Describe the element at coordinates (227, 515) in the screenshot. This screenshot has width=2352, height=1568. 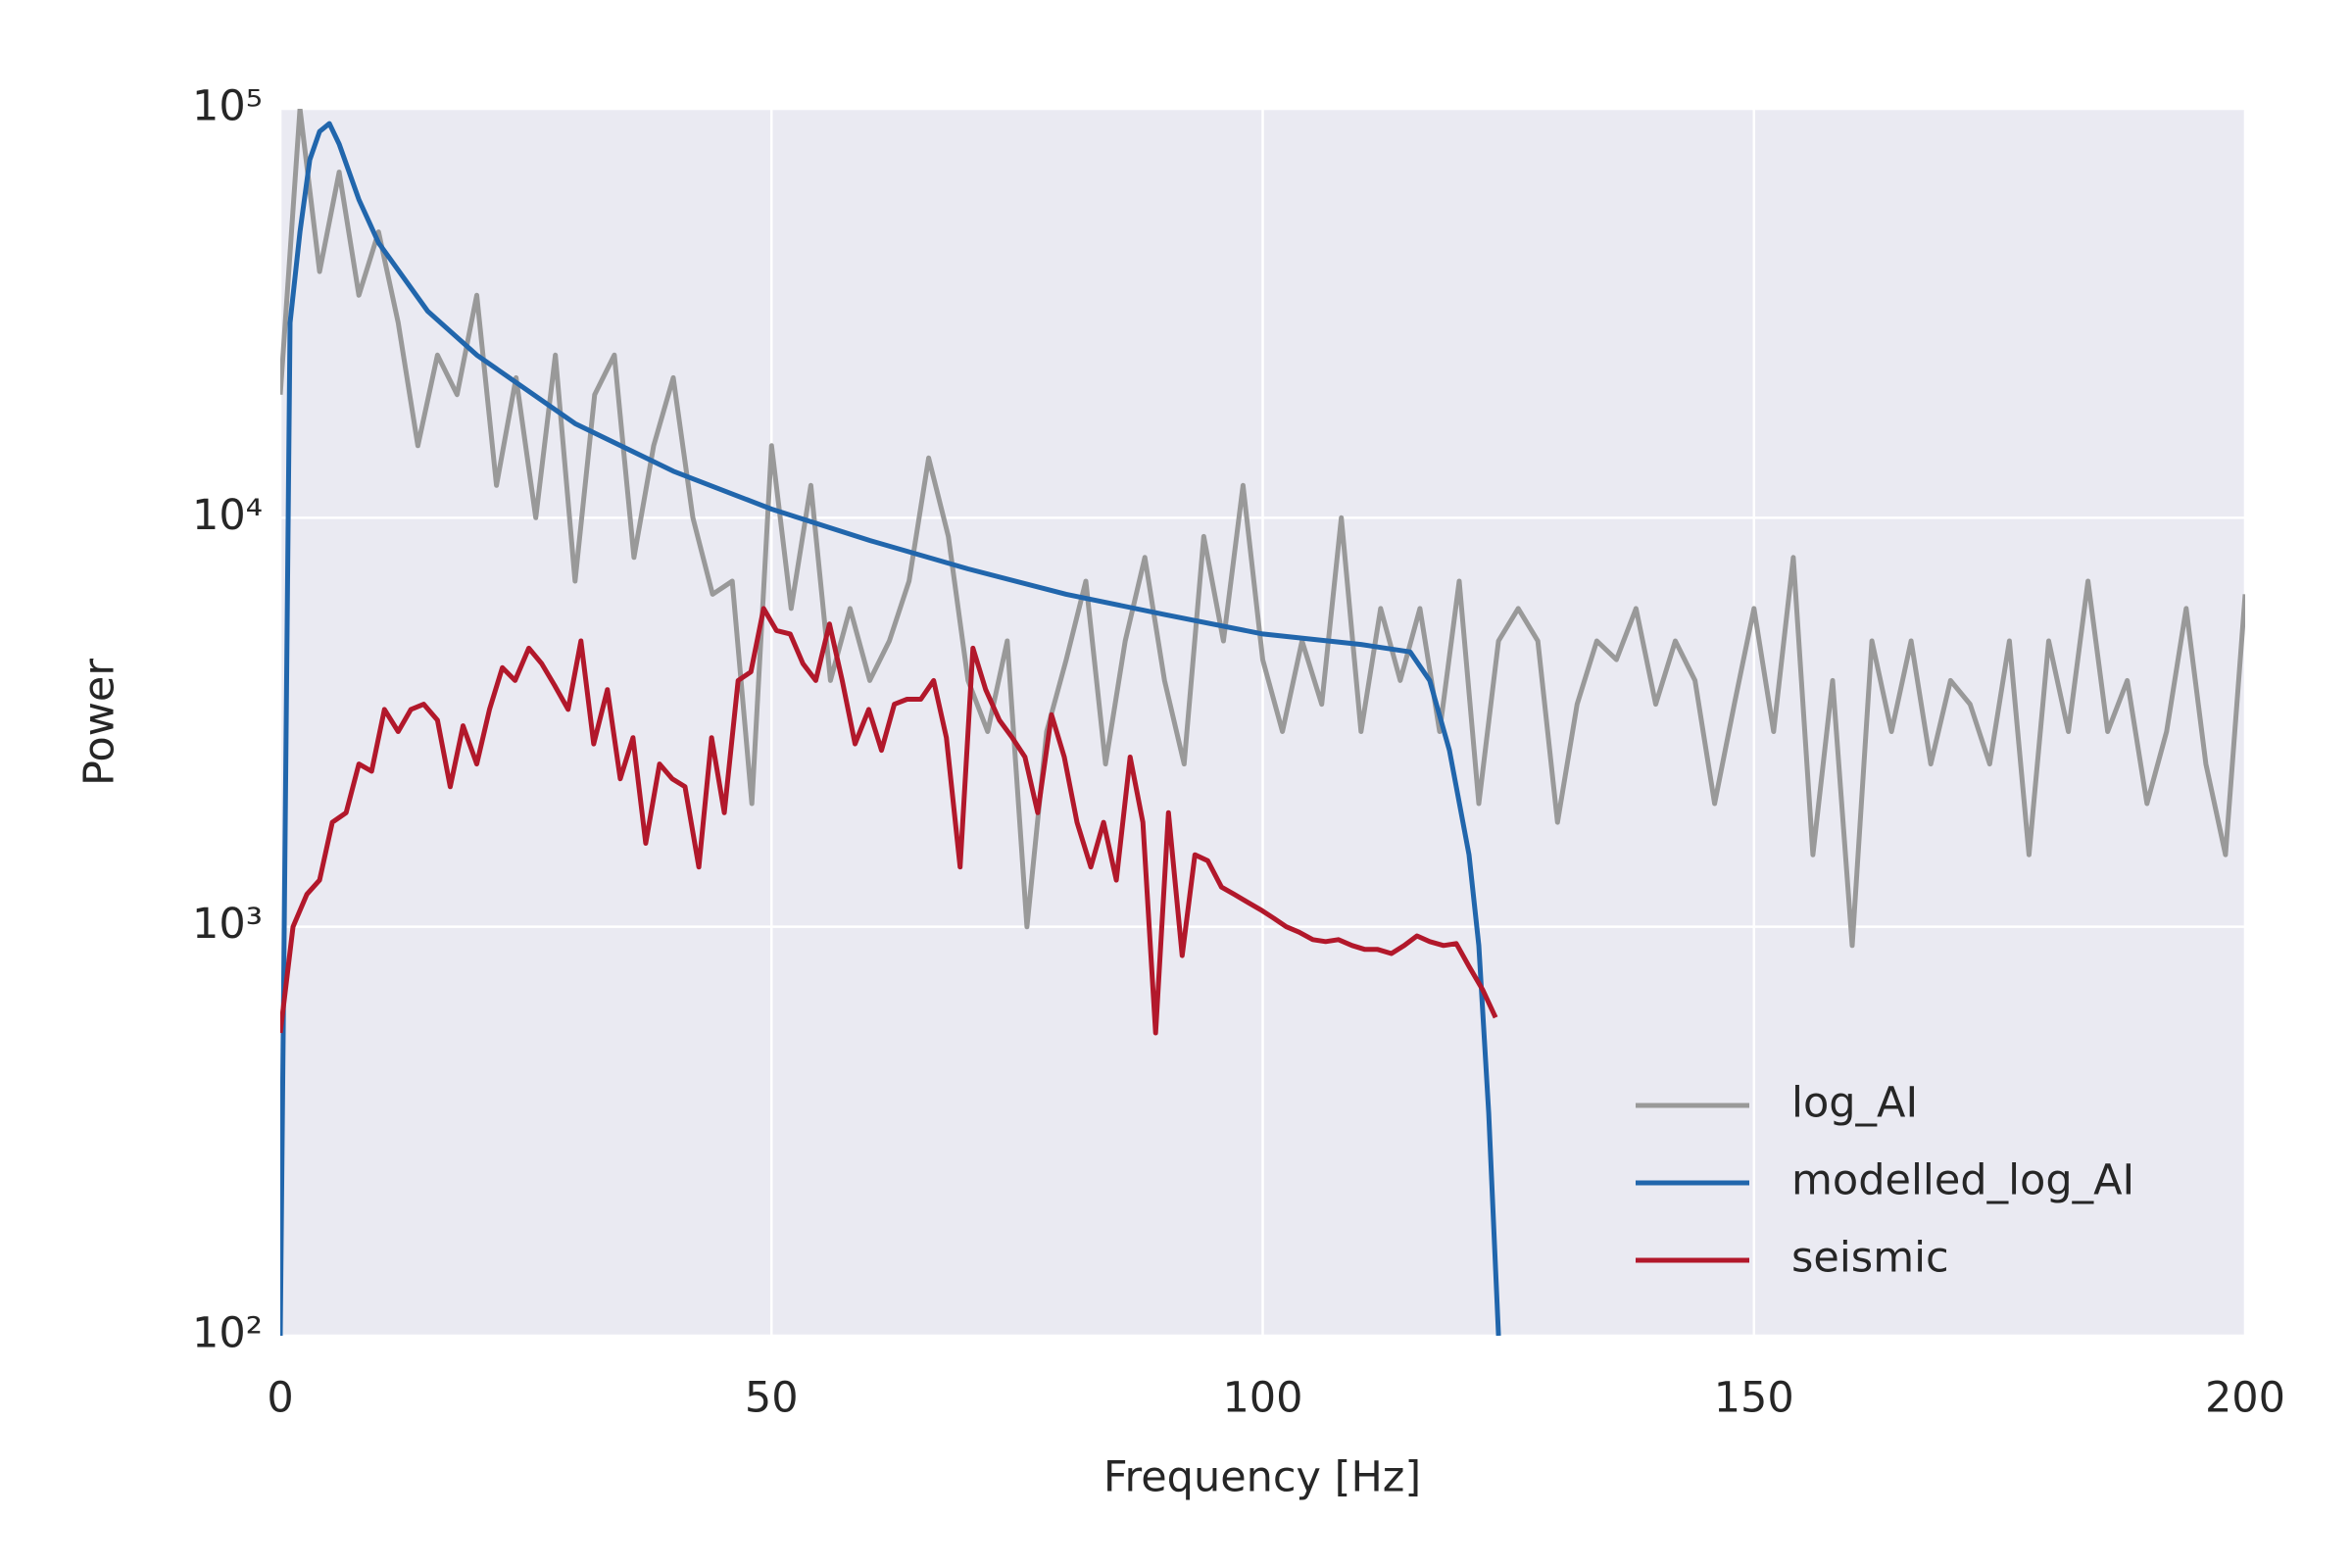
I see `y-tick-label: 10⁴` at that location.